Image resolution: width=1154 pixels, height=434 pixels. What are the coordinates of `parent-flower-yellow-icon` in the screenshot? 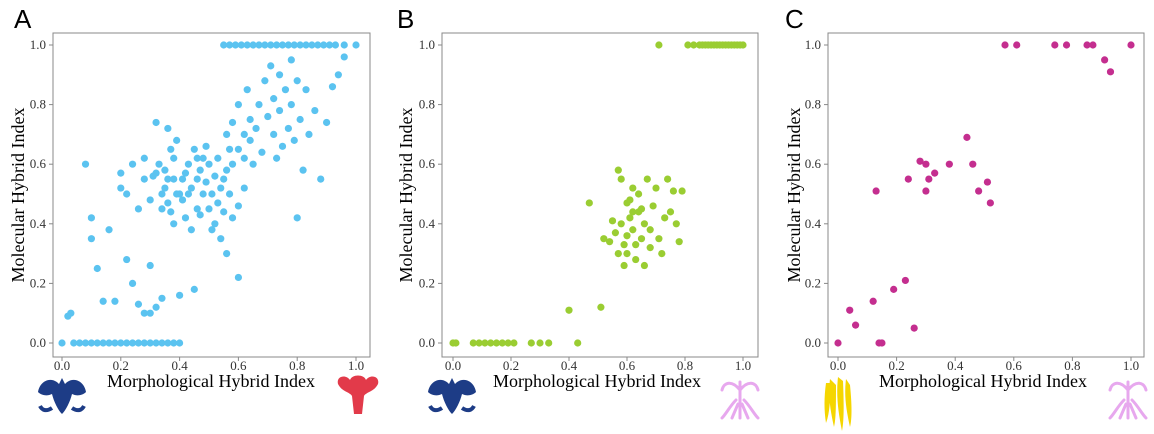 It's located at (838, 404).